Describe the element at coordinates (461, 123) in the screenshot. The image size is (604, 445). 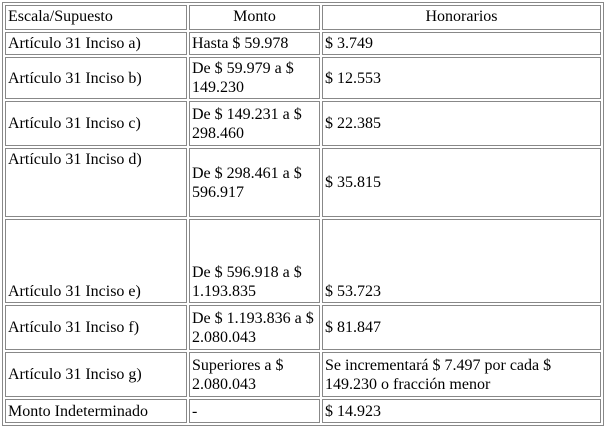
I see `table-cell: $ 22.385` at that location.